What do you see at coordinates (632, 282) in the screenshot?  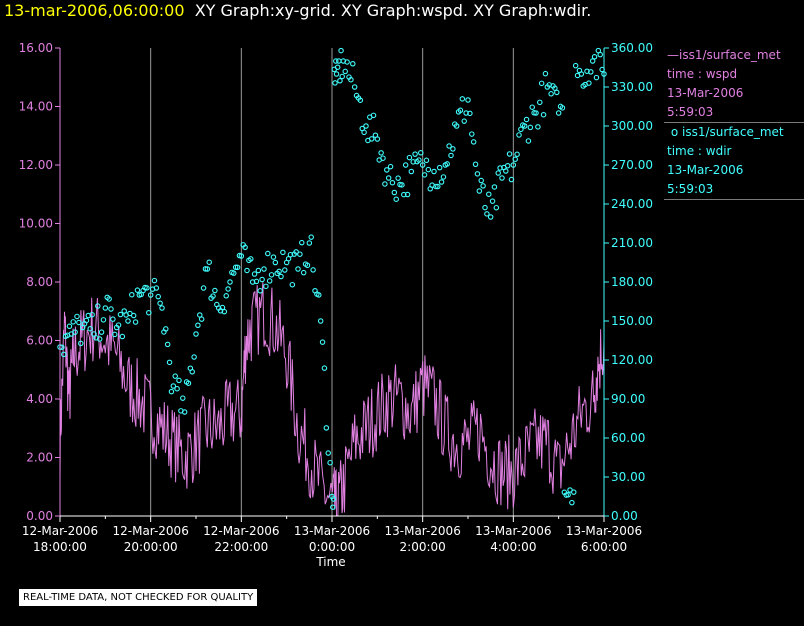 I see `y-right-tick-label: 180.00` at bounding box center [632, 282].